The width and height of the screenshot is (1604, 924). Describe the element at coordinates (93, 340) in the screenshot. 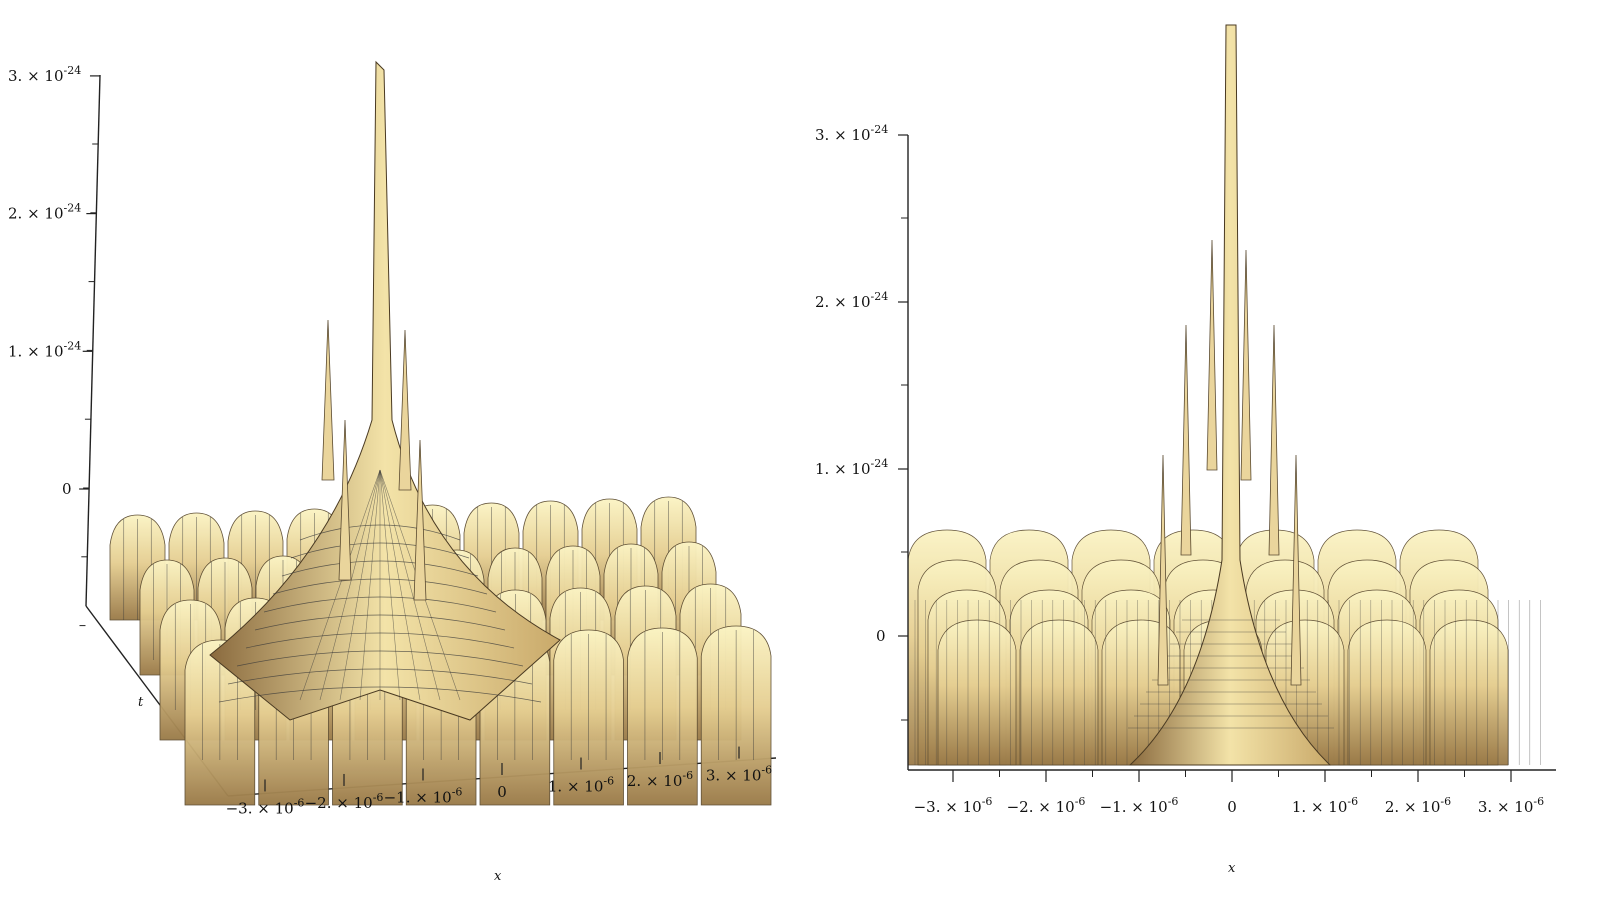

I see `z-axis-line` at that location.